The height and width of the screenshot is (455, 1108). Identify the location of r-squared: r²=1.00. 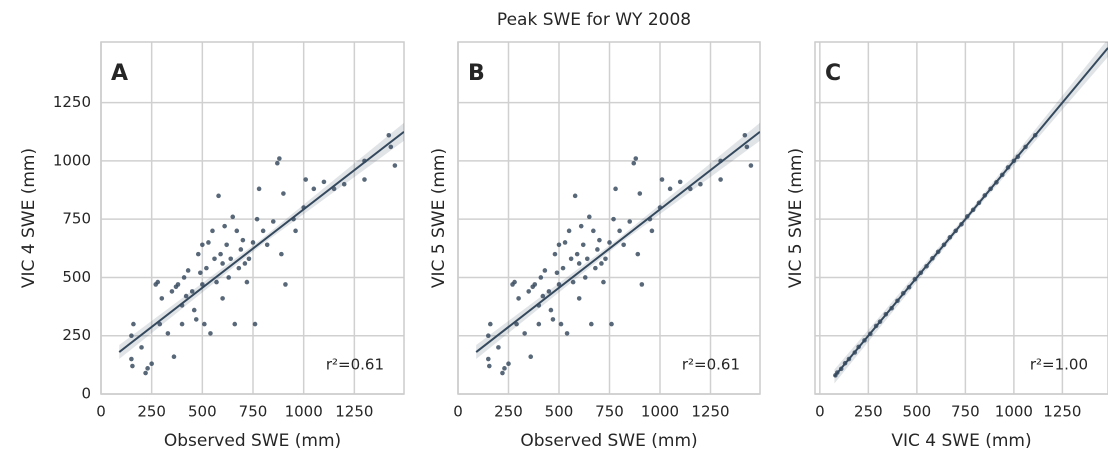
(1059, 365).